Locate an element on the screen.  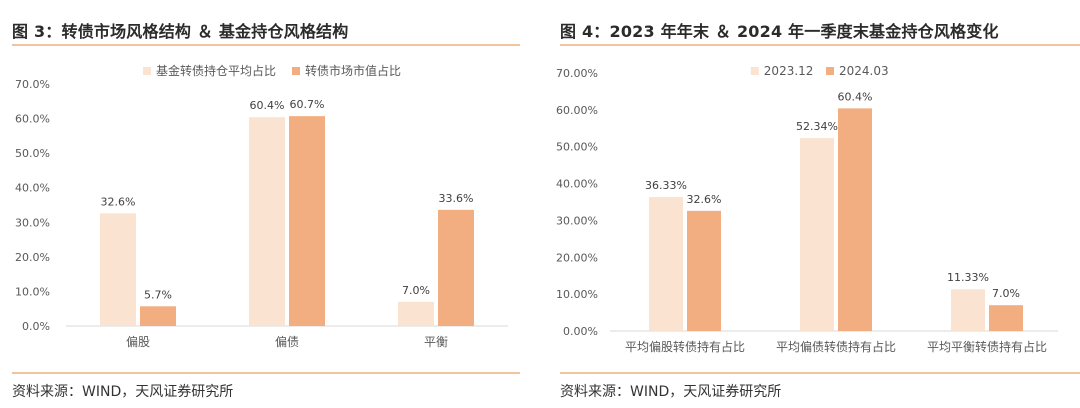
y-tick-label: 30.00% is located at coordinates (577, 220).